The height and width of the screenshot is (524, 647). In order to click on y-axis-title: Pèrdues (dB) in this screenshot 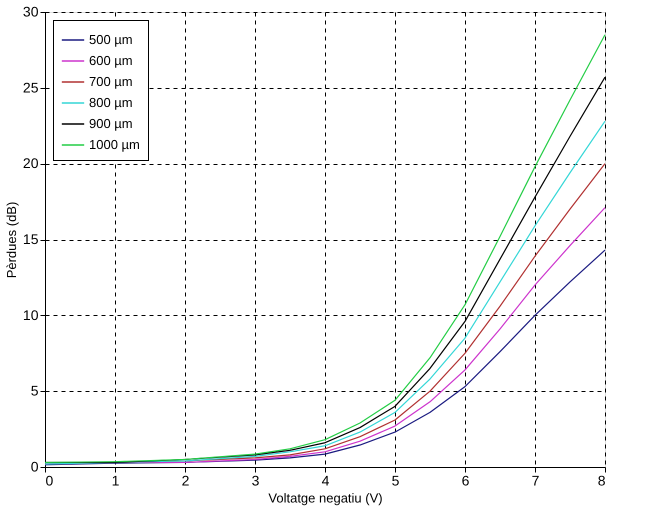, I will do `click(11, 240)`.